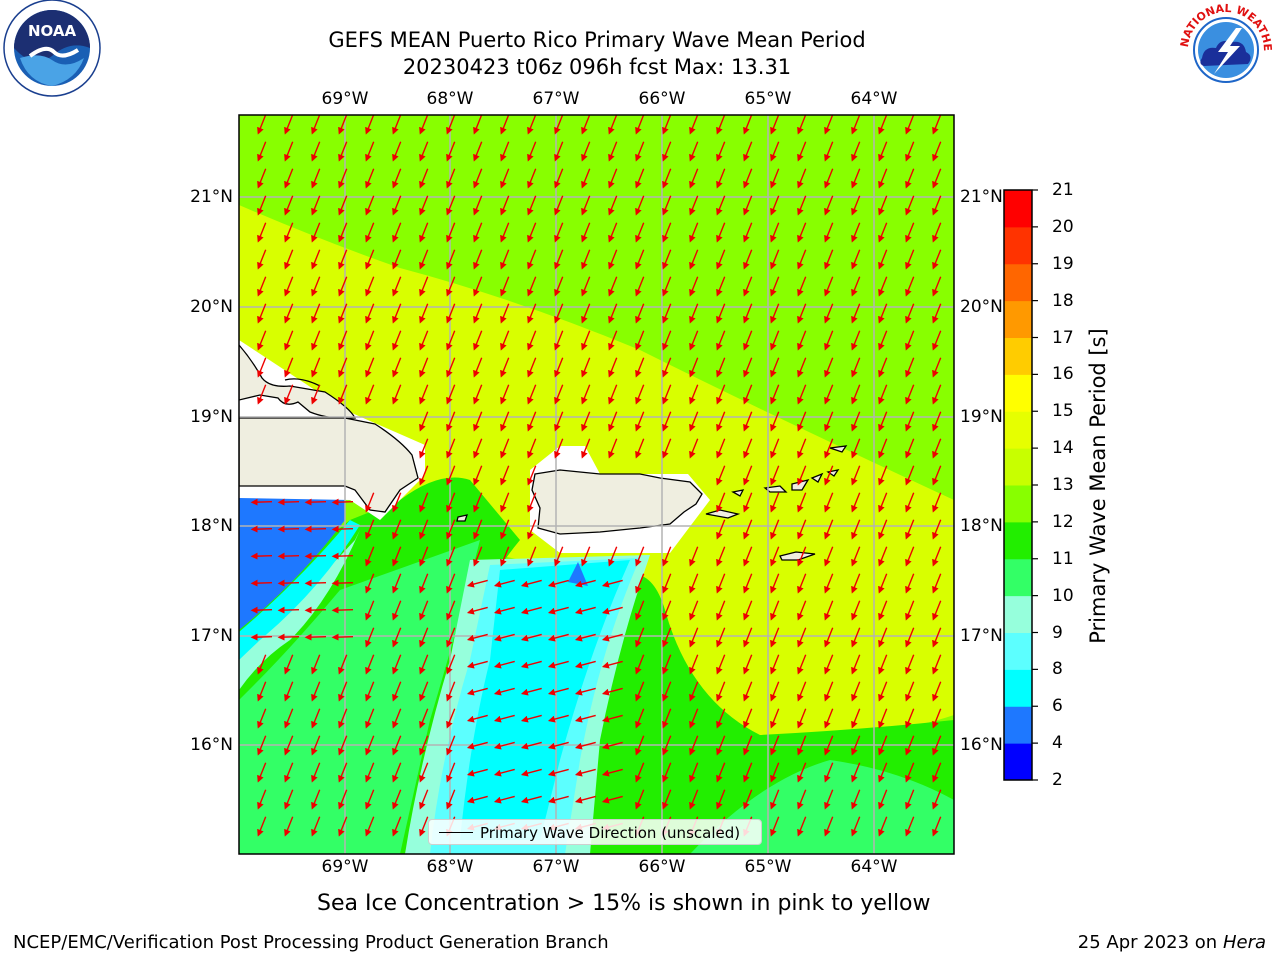 This screenshot has width=1280, height=960. What do you see at coordinates (797, 556) in the screenshot?
I see `land-st-croix` at bounding box center [797, 556].